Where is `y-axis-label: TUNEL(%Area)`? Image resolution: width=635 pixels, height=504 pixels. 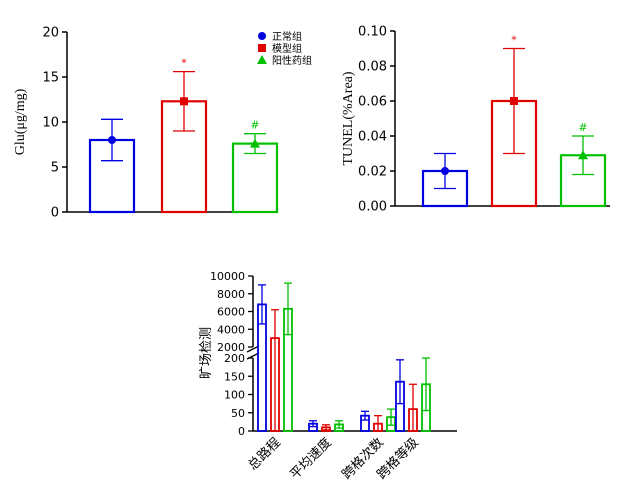 y-axis-label: TUNEL(%Area) is located at coordinates (348, 118).